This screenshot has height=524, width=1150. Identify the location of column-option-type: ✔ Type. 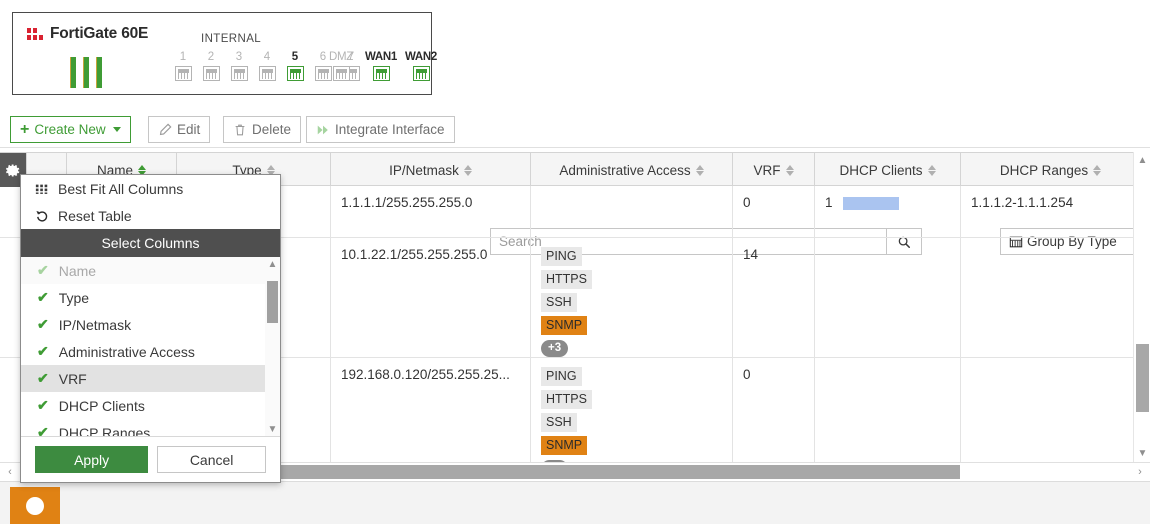
(150, 297).